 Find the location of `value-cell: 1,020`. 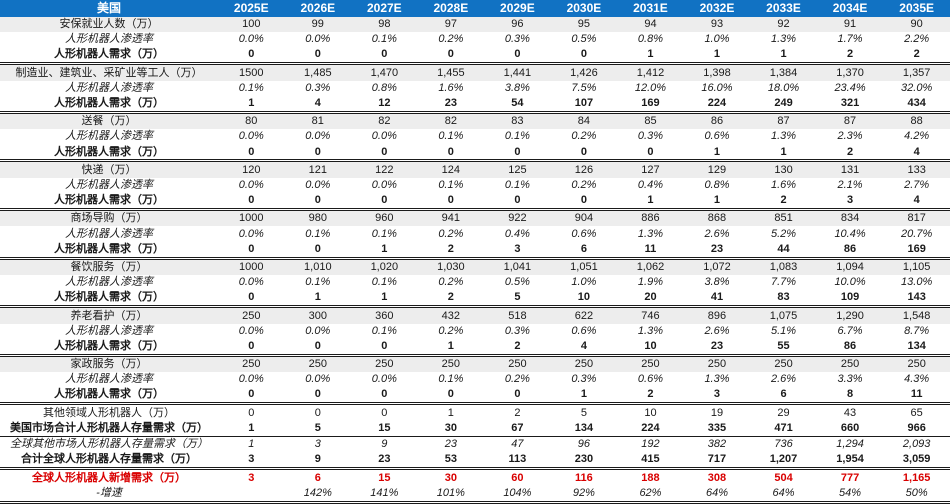

value-cell: 1,020 is located at coordinates (384, 266).